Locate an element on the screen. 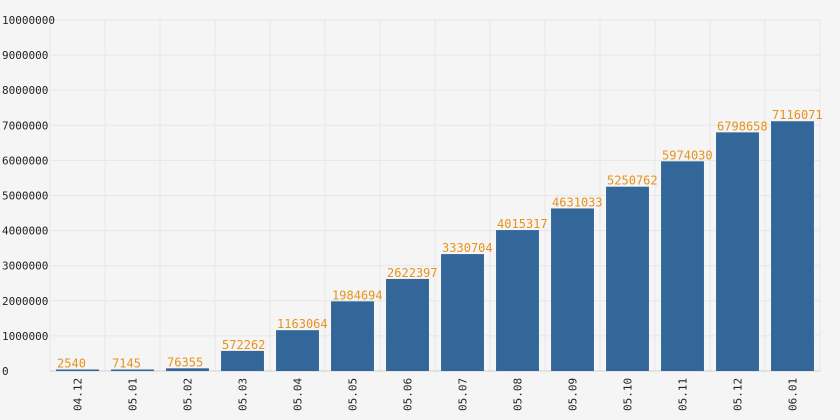 The image size is (840, 420). data-label: 572262 is located at coordinates (243, 345).